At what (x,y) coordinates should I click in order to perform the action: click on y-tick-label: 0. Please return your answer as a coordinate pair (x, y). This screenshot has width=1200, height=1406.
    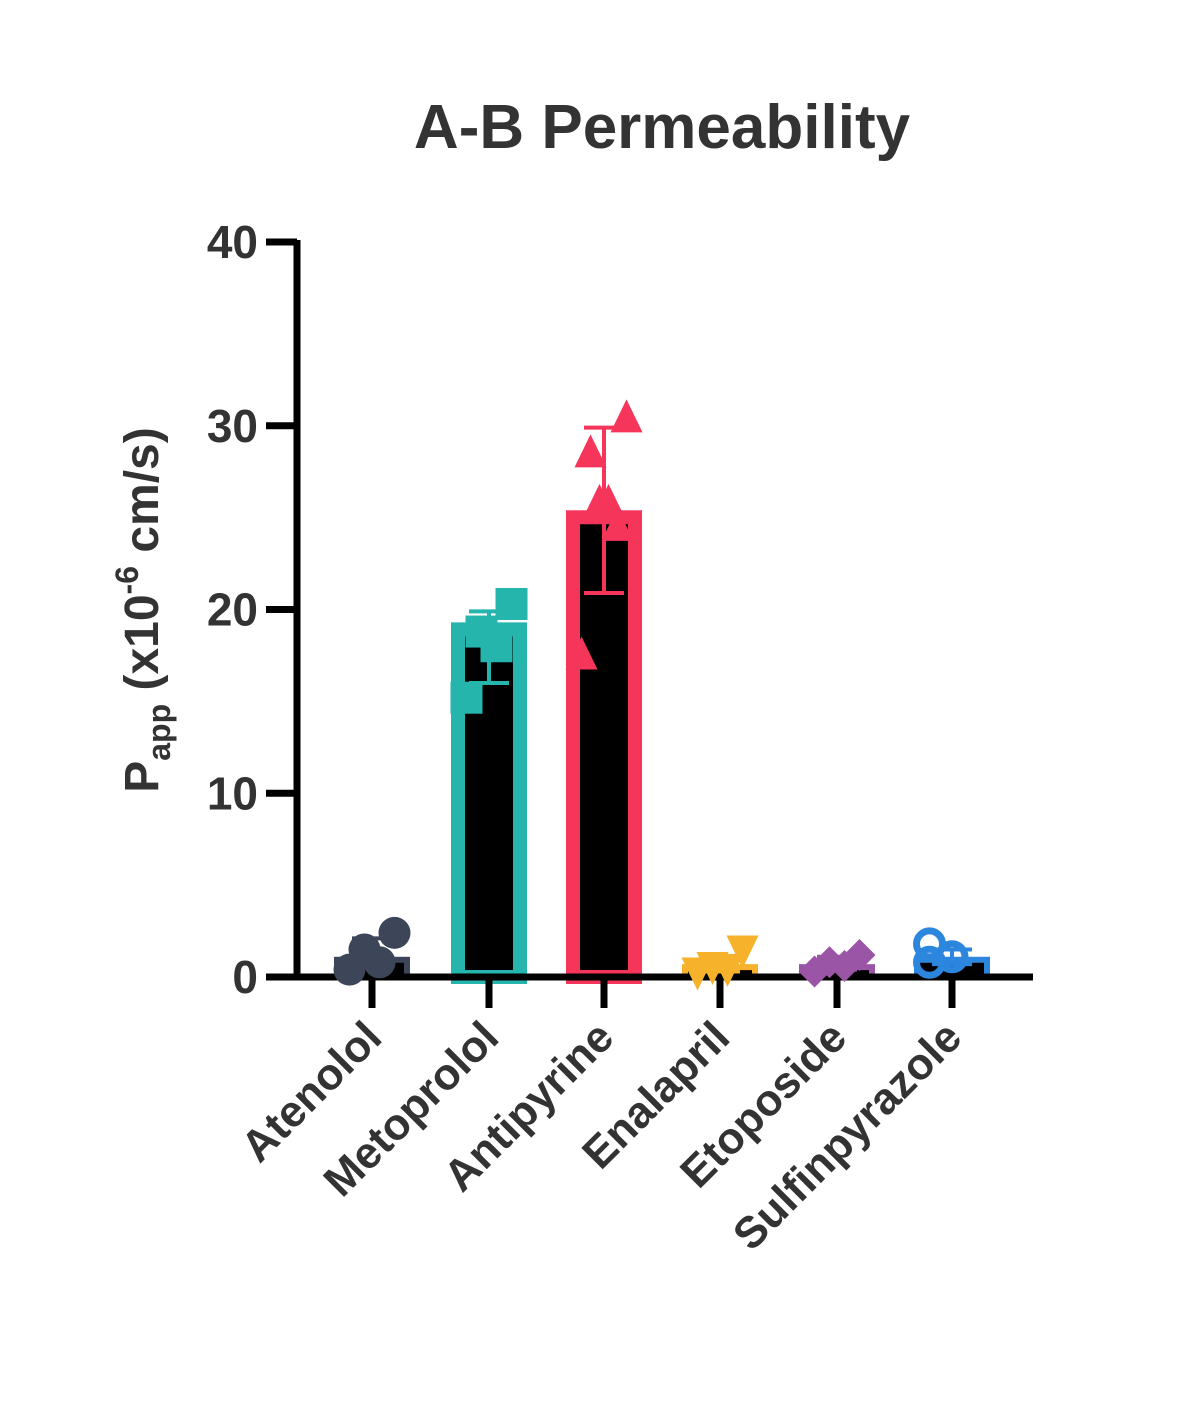
    Looking at the image, I should click on (245, 977).